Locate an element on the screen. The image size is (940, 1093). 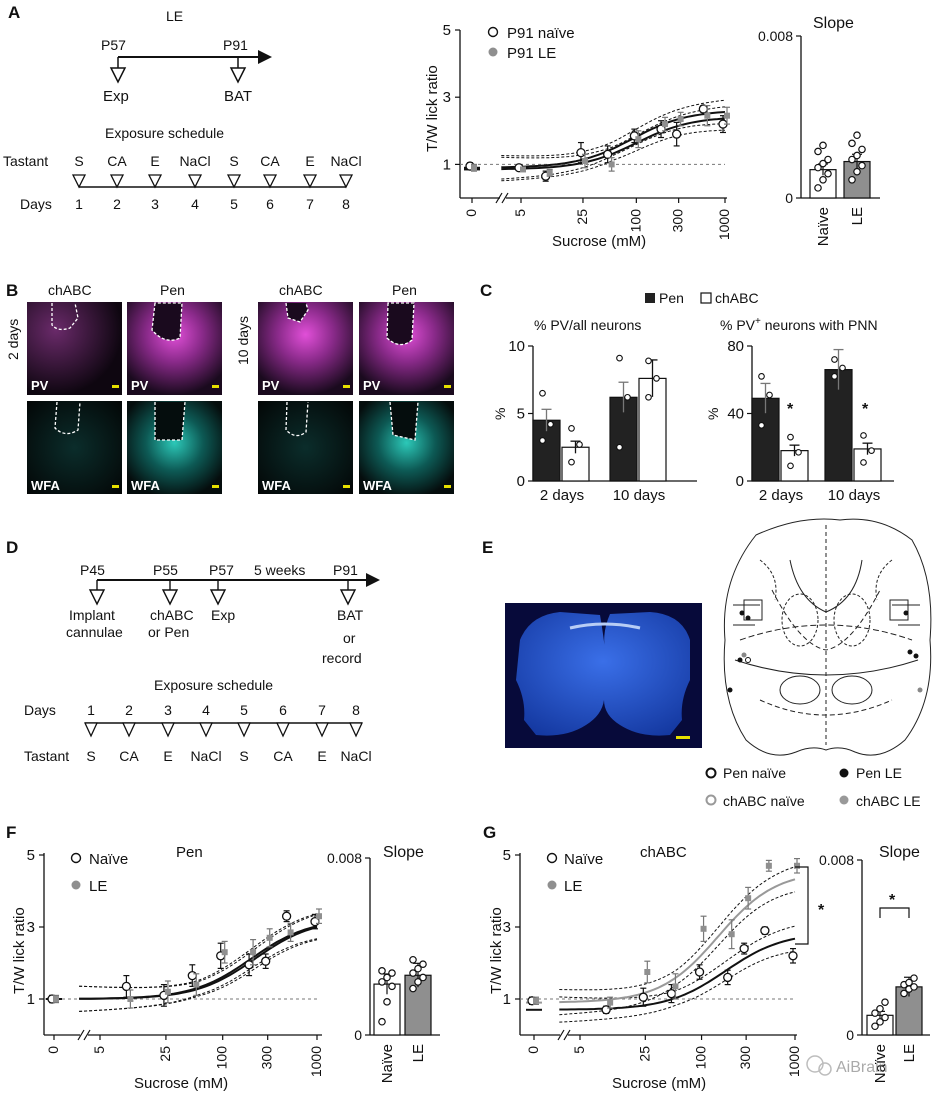
fit-curve-le is located at coordinates (677, 941).